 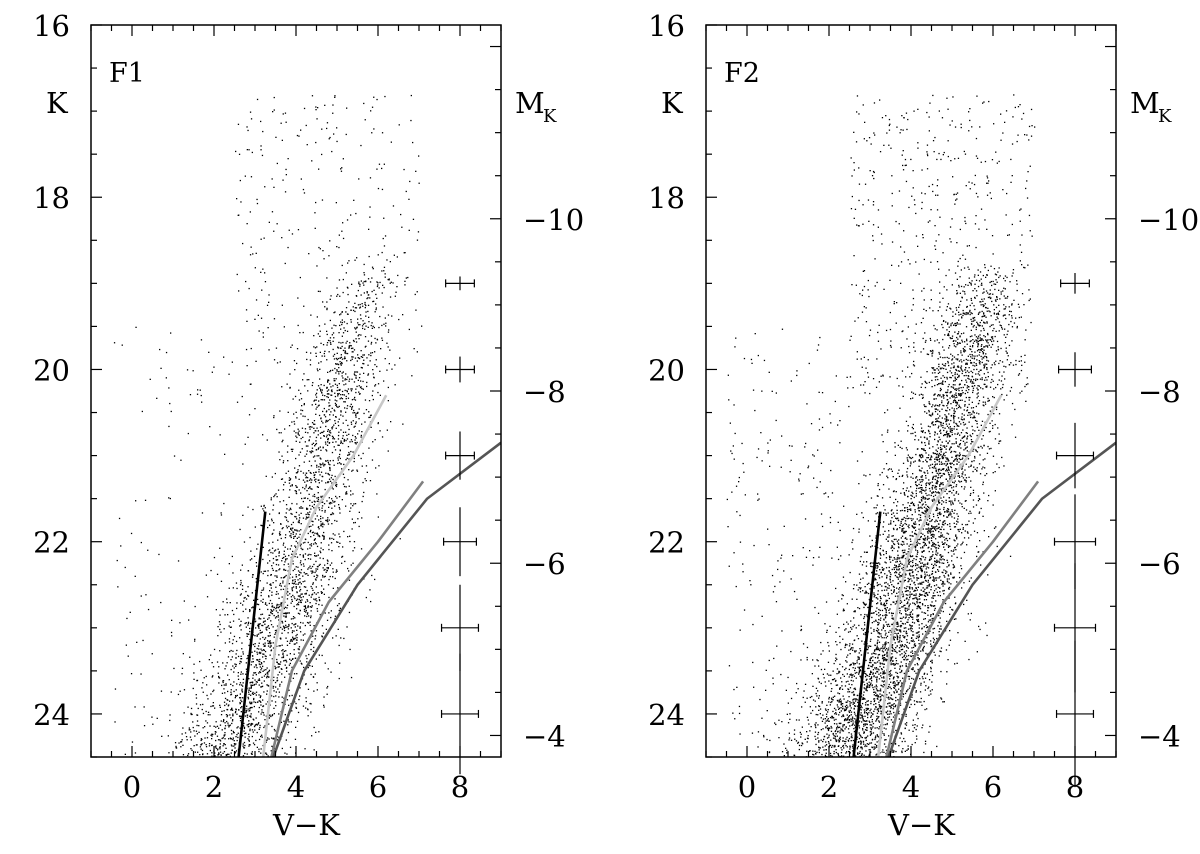 What do you see at coordinates (553, 220) in the screenshot?
I see `y2-tick-label: −10` at bounding box center [553, 220].